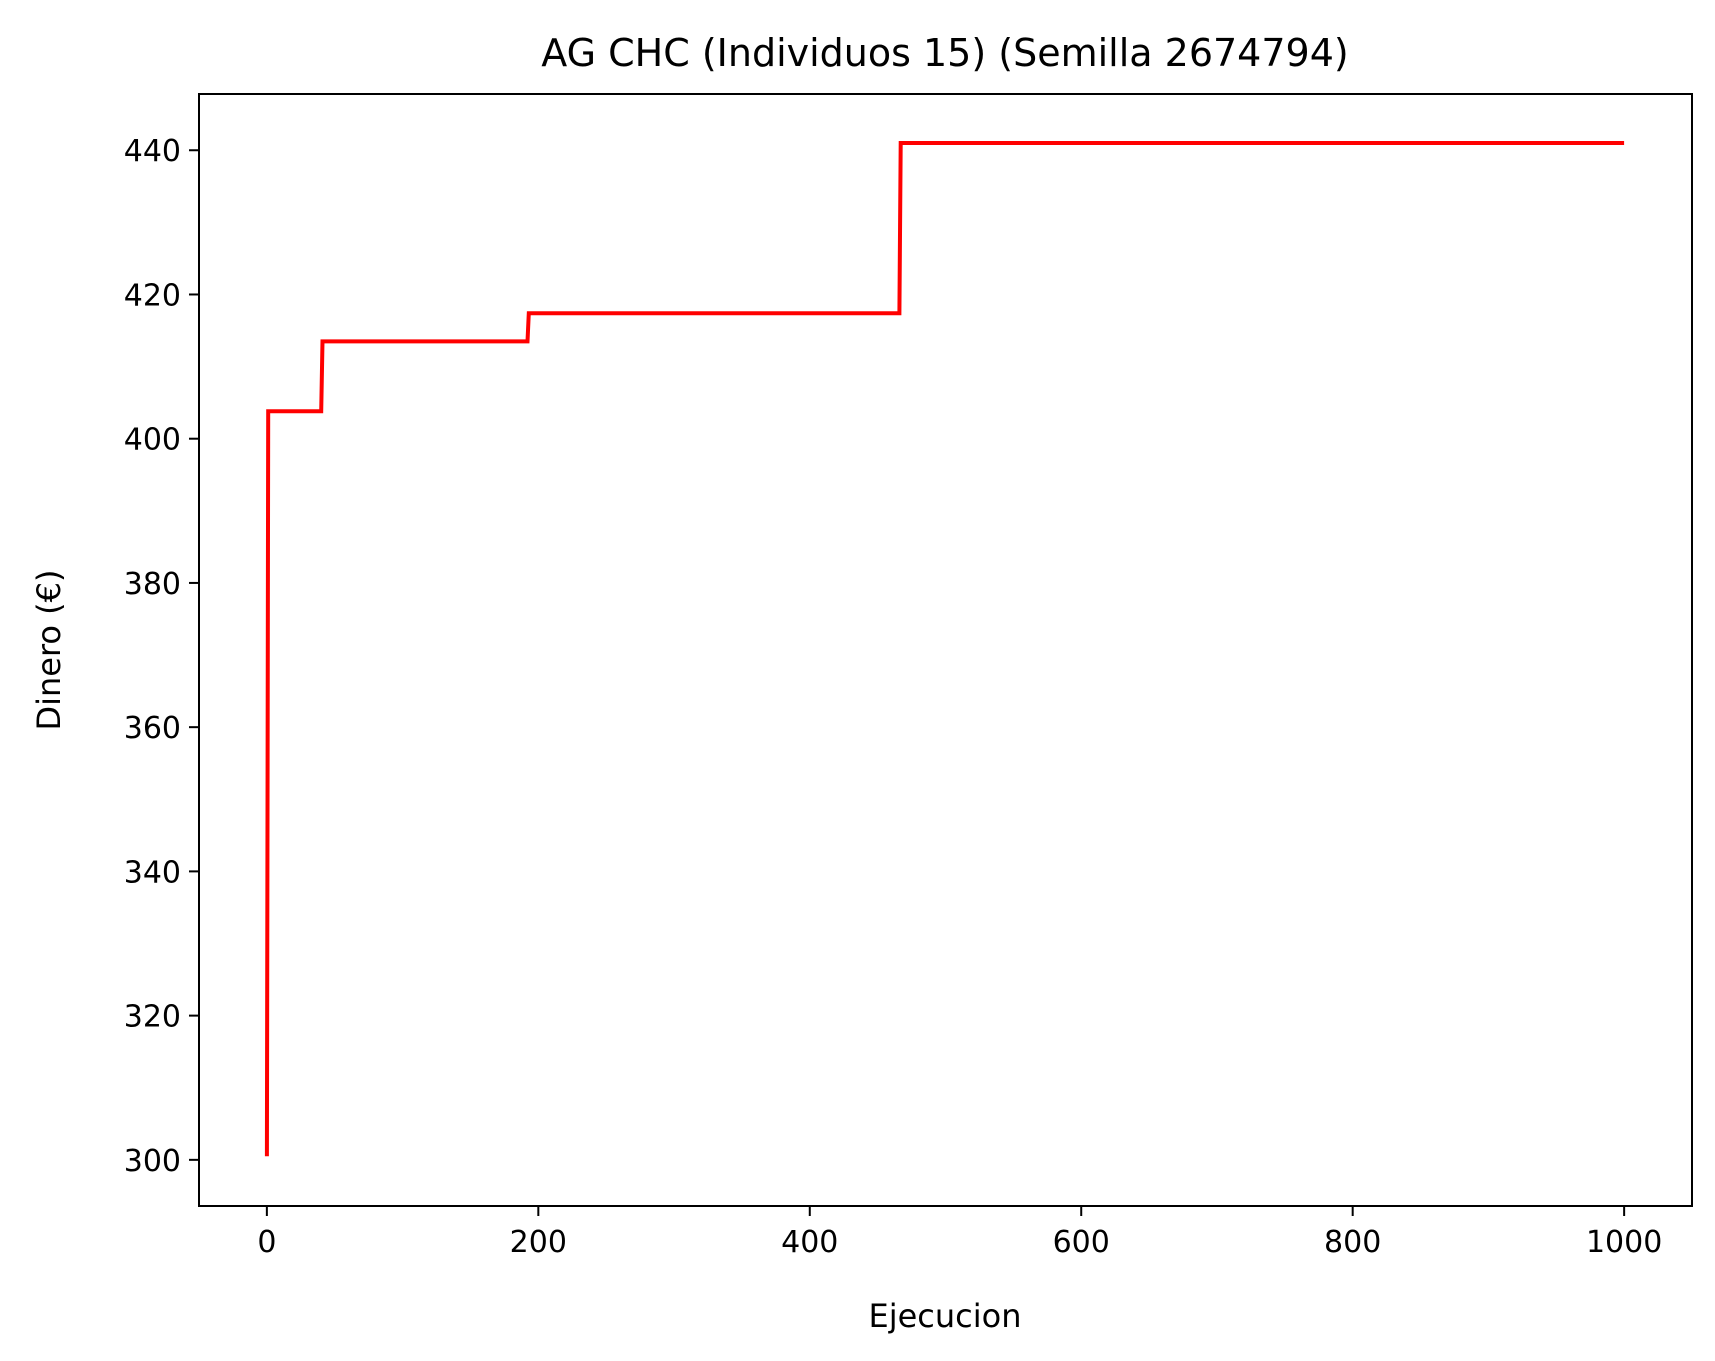  Describe the element at coordinates (152, 584) in the screenshot. I see `y-tick-label: 380` at that location.